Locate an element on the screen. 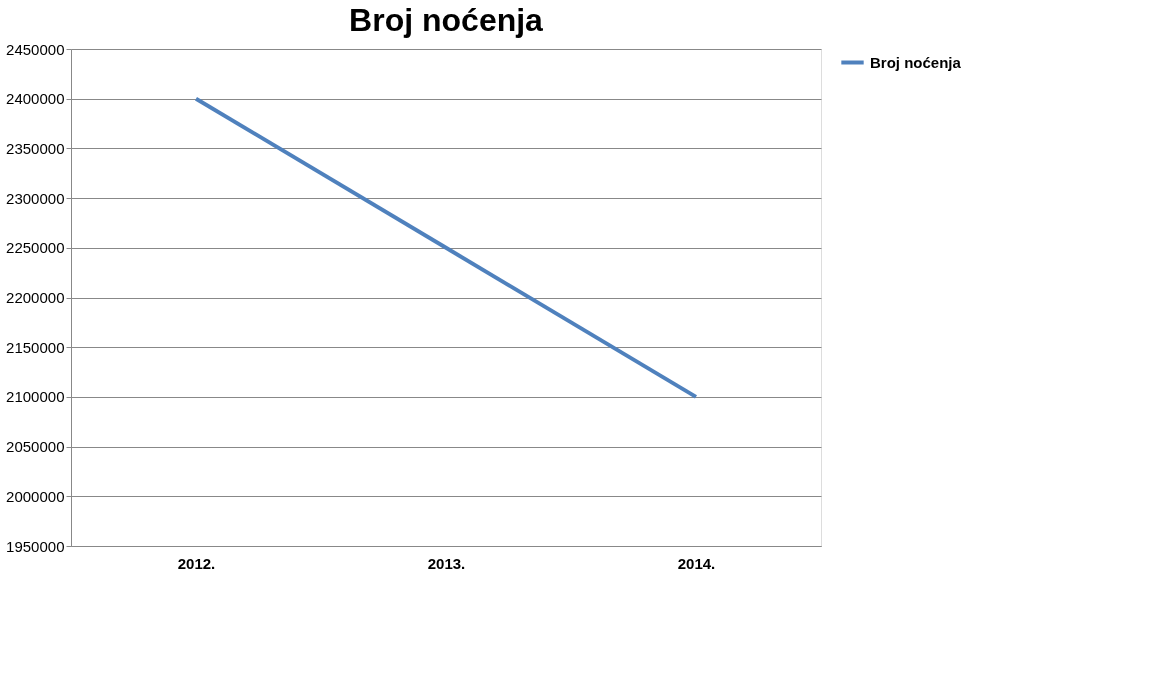 The height and width of the screenshot is (680, 1149). y-tick-label: 2250000 is located at coordinates (35, 248).